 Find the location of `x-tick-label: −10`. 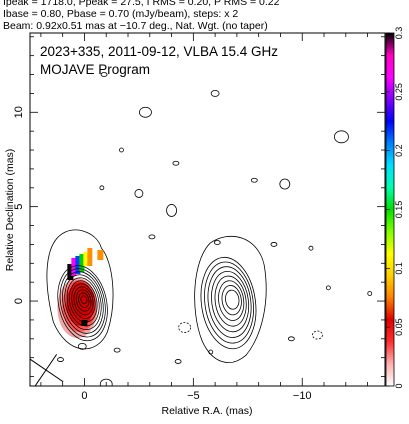

x-tick-label: −10 is located at coordinates (302, 396).